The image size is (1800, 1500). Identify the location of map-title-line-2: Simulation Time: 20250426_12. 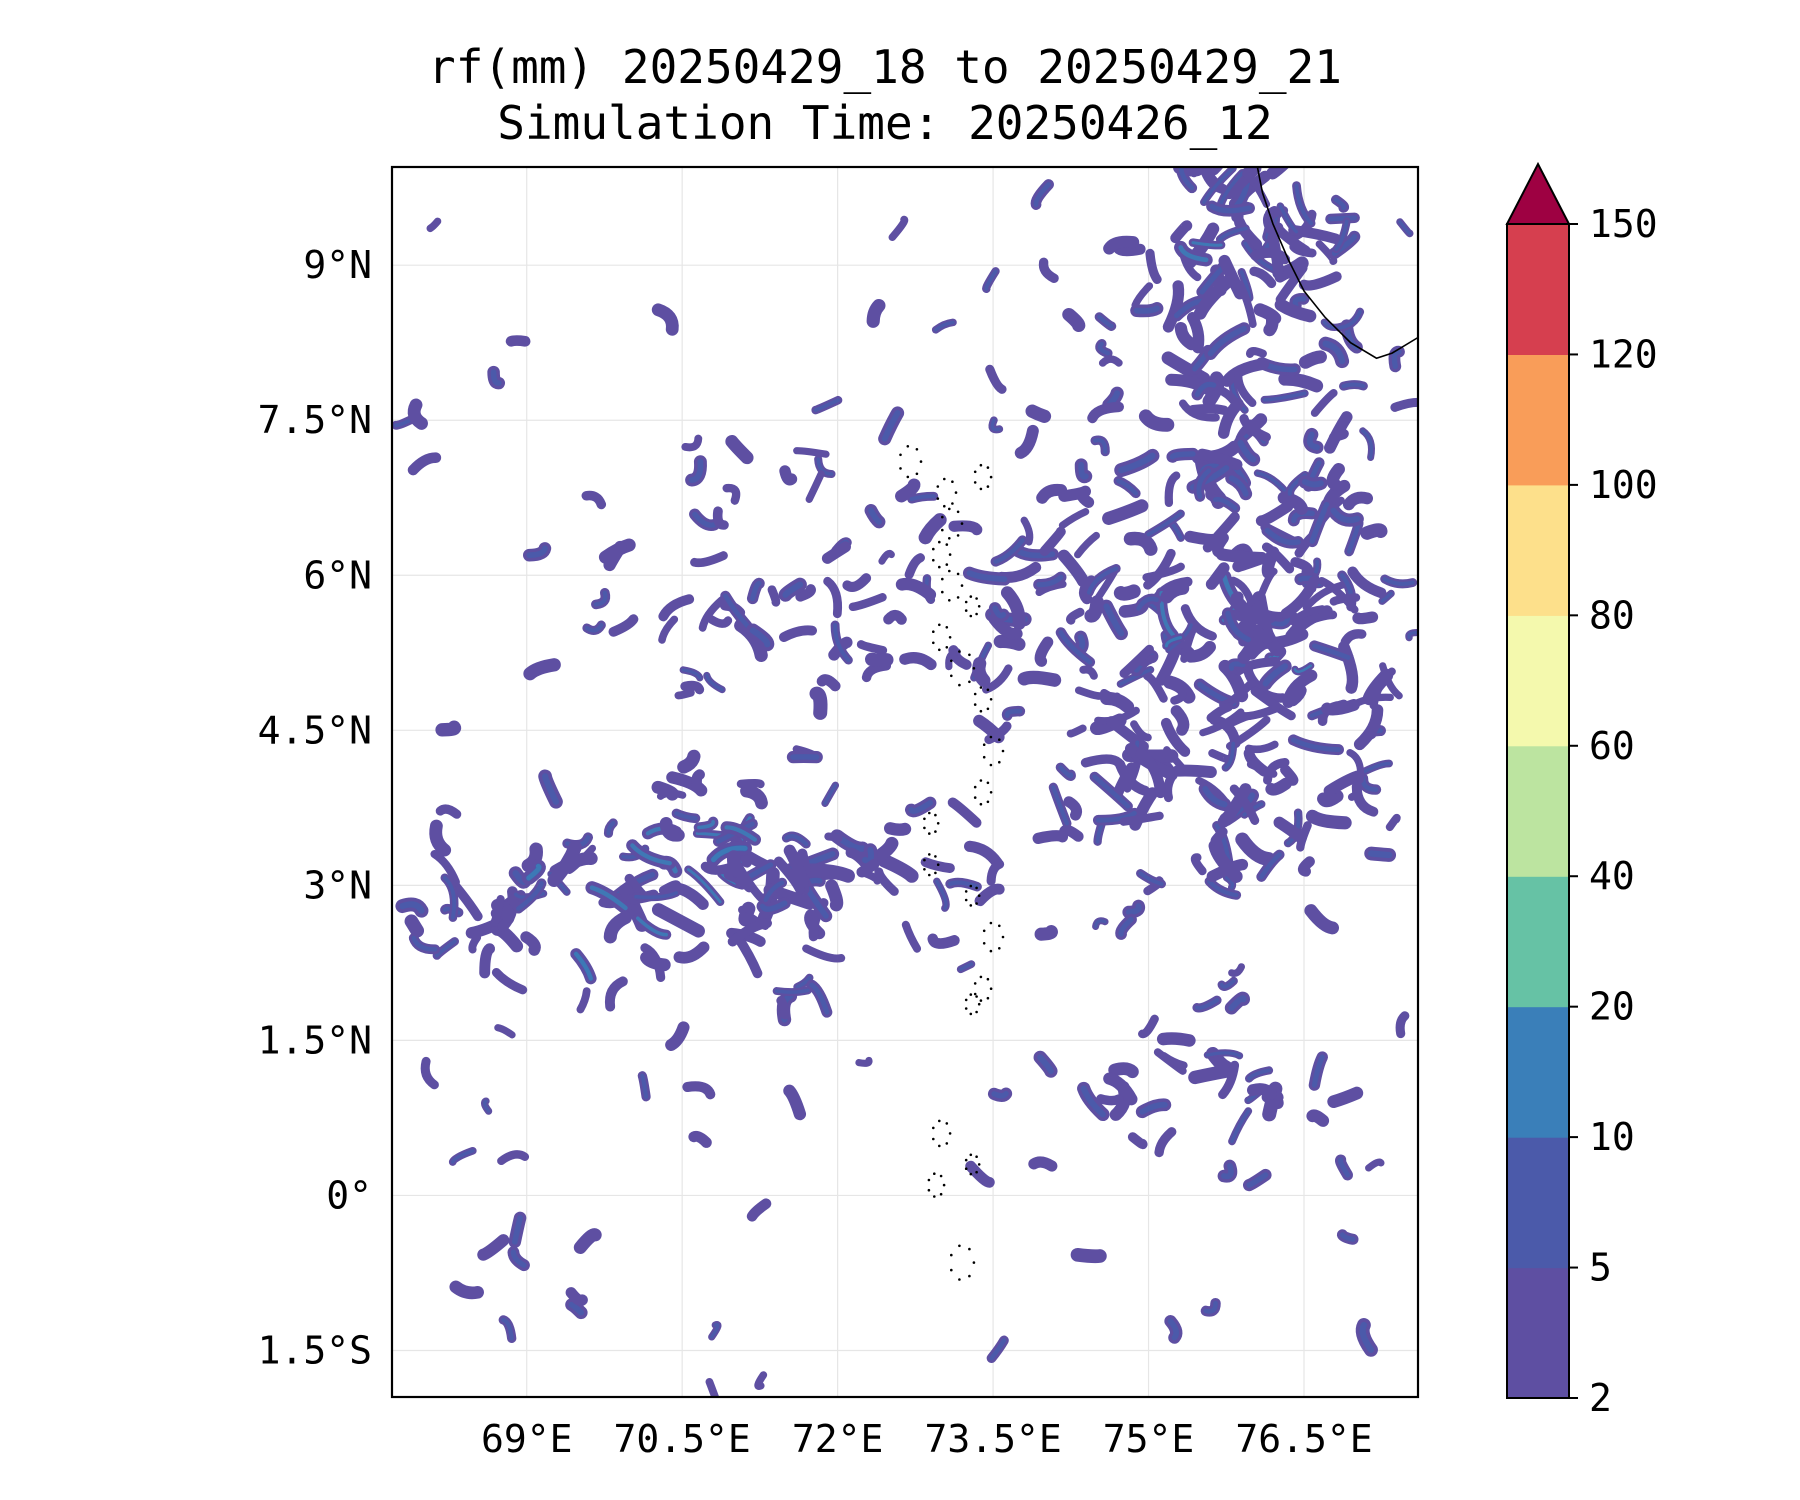
(885, 123).